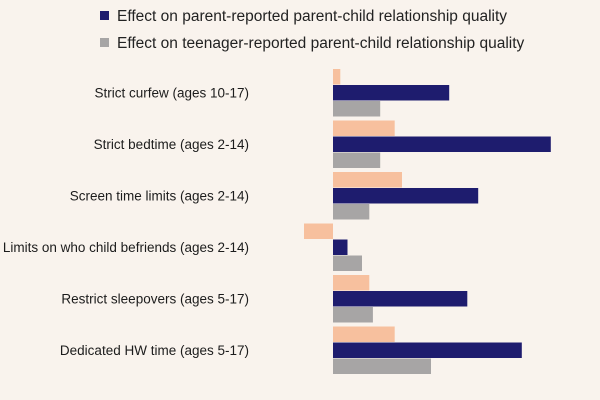 The height and width of the screenshot is (400, 600). I want to click on legend-swatch-parent, so click(104, 15).